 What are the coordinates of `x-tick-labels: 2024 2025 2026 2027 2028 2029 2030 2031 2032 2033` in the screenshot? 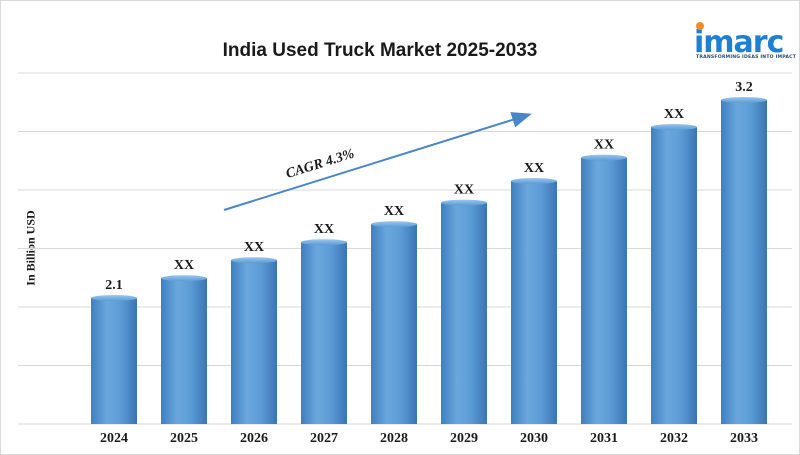 It's located at (429, 438).